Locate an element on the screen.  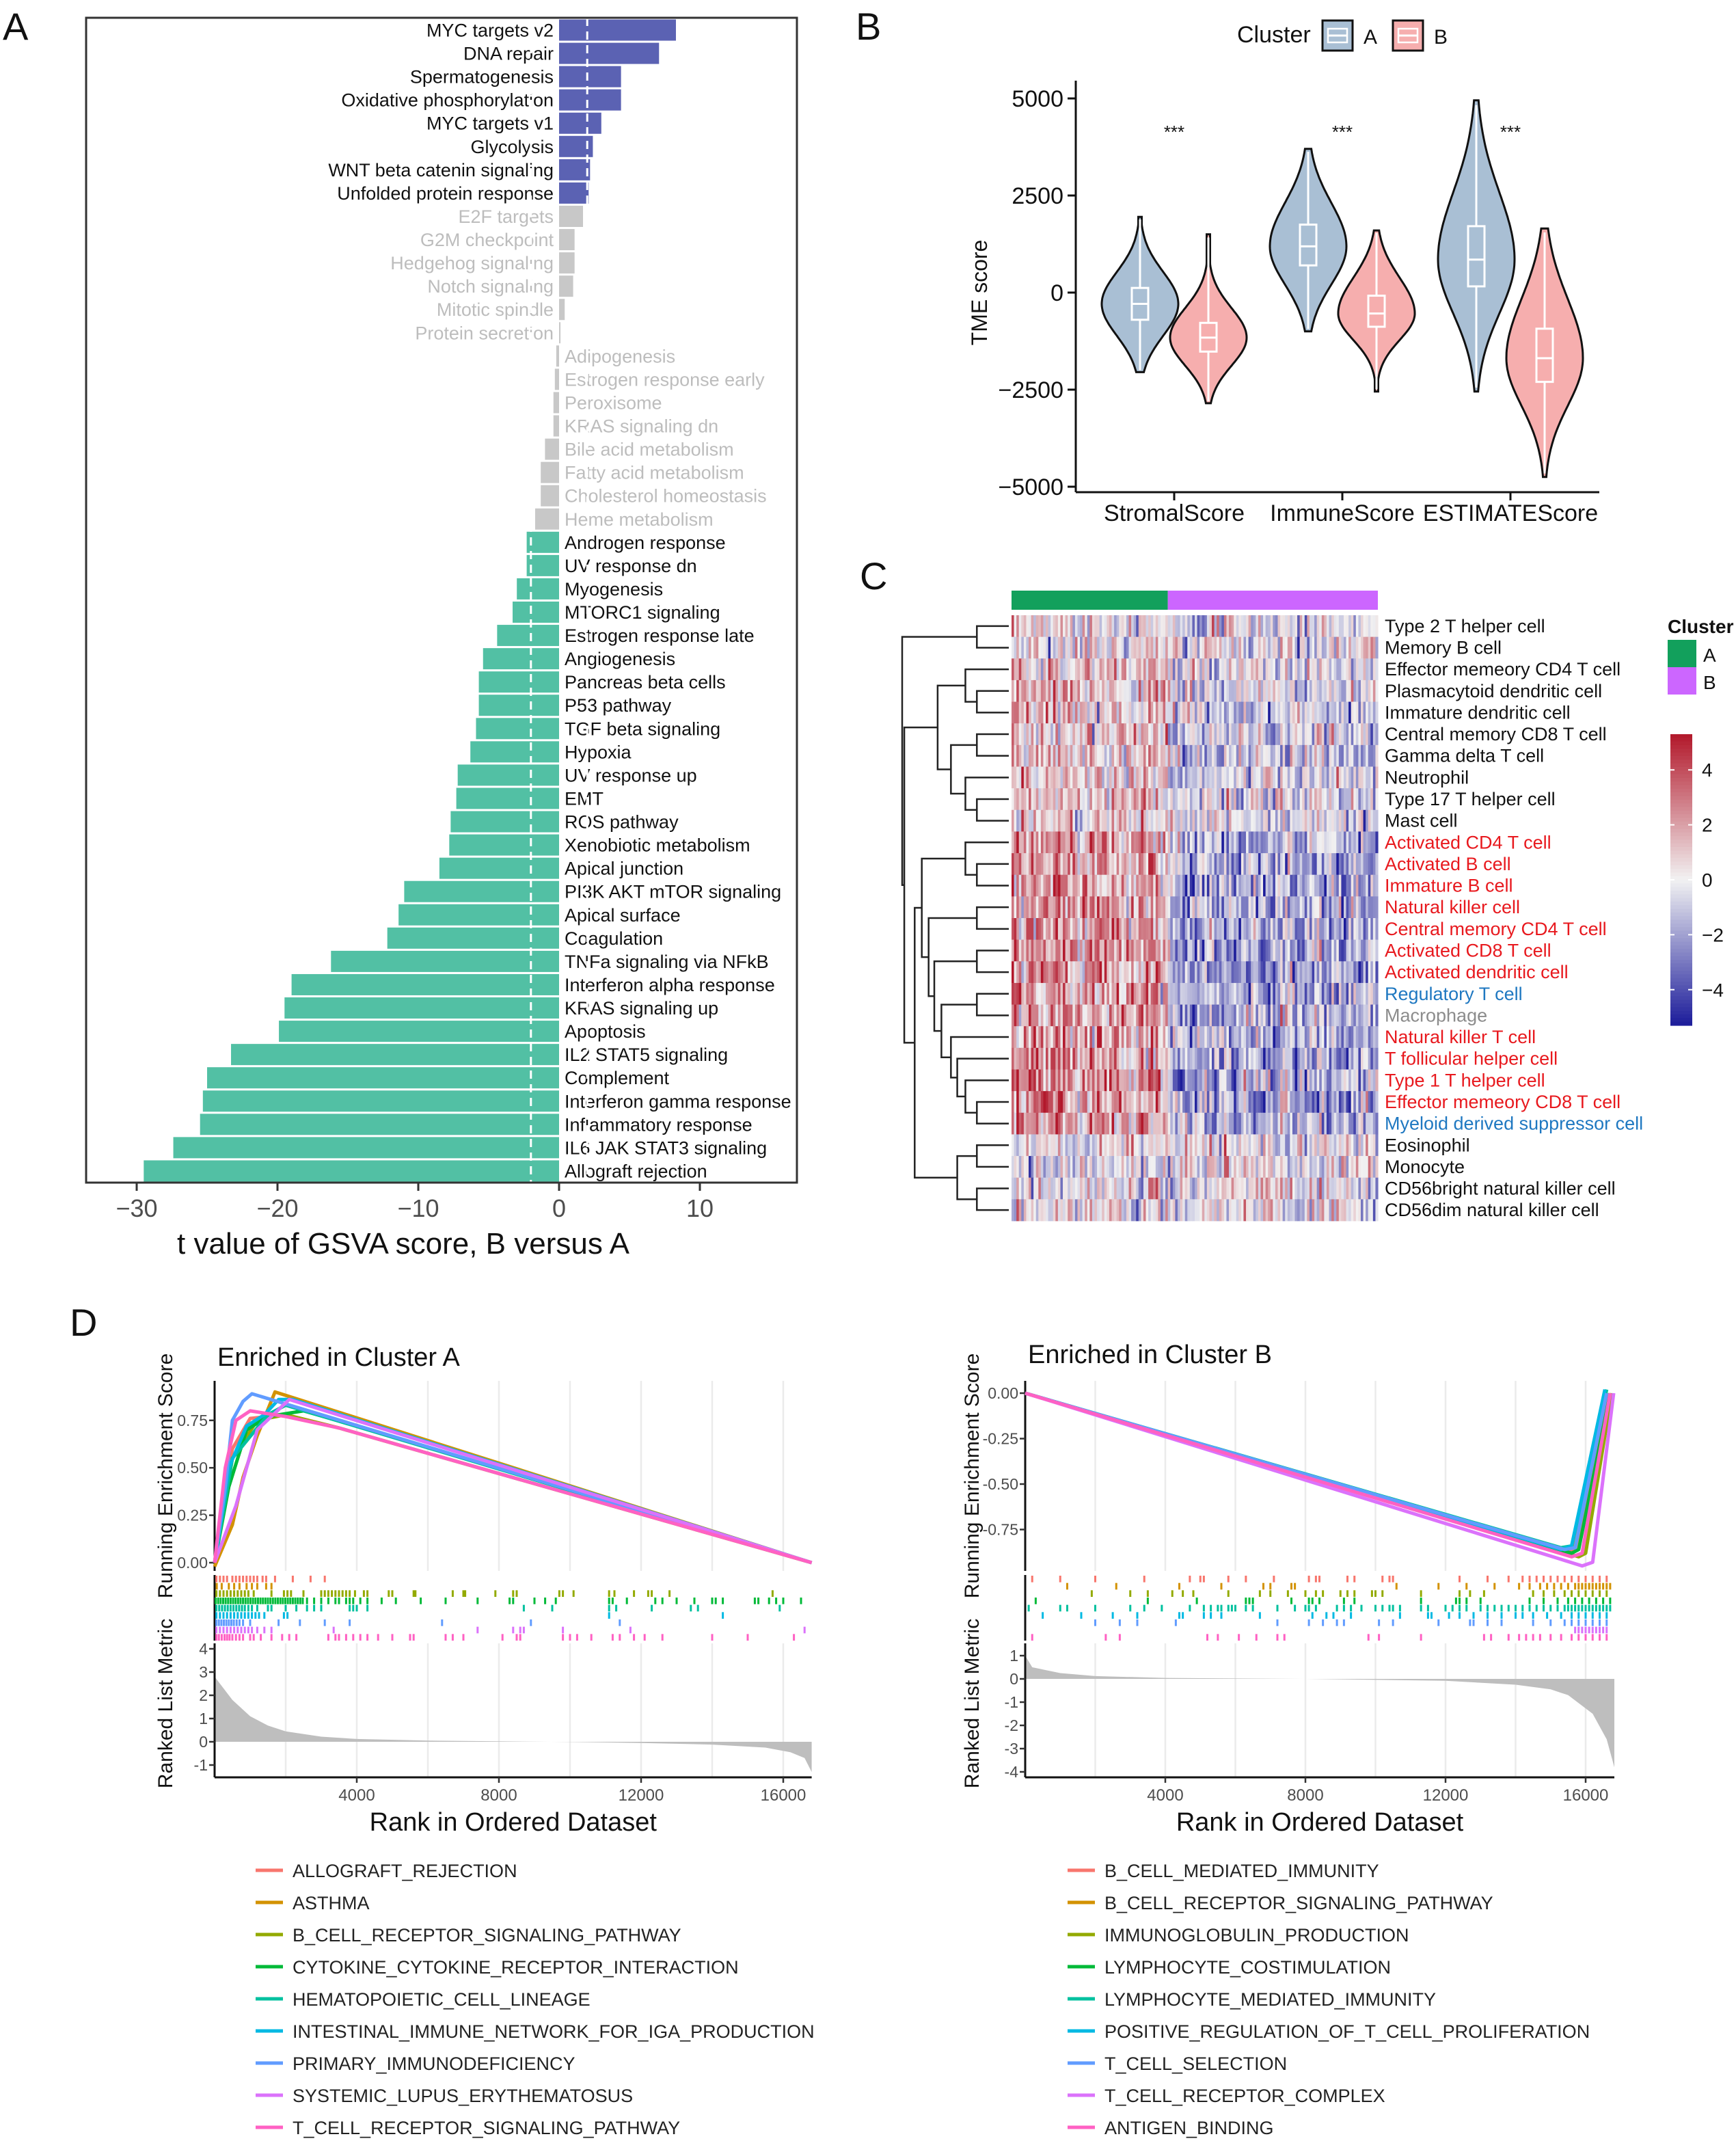
row-label: Eosinophil is located at coordinates (1427, 1145).